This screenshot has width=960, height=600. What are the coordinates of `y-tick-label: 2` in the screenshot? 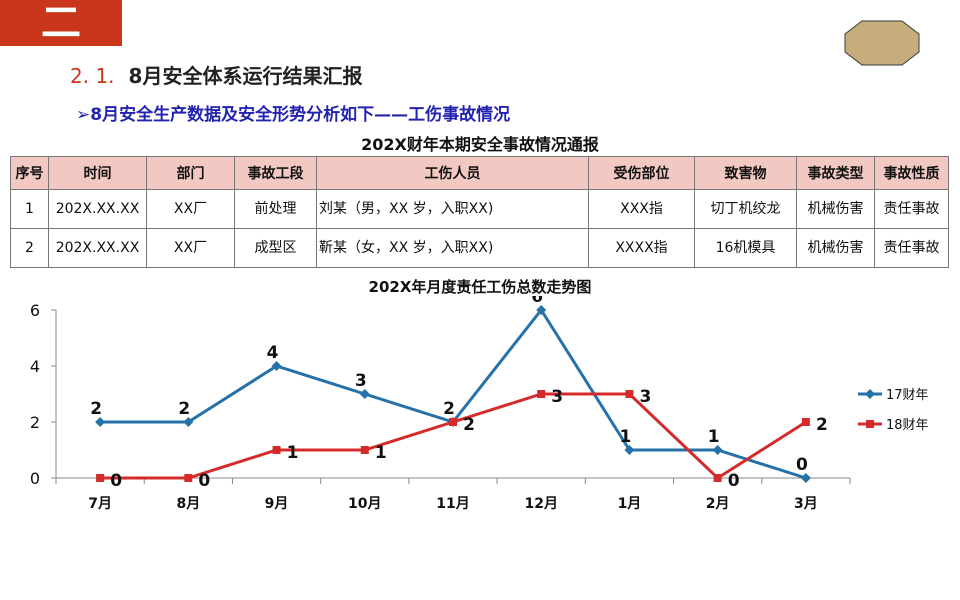 It's located at (35, 422).